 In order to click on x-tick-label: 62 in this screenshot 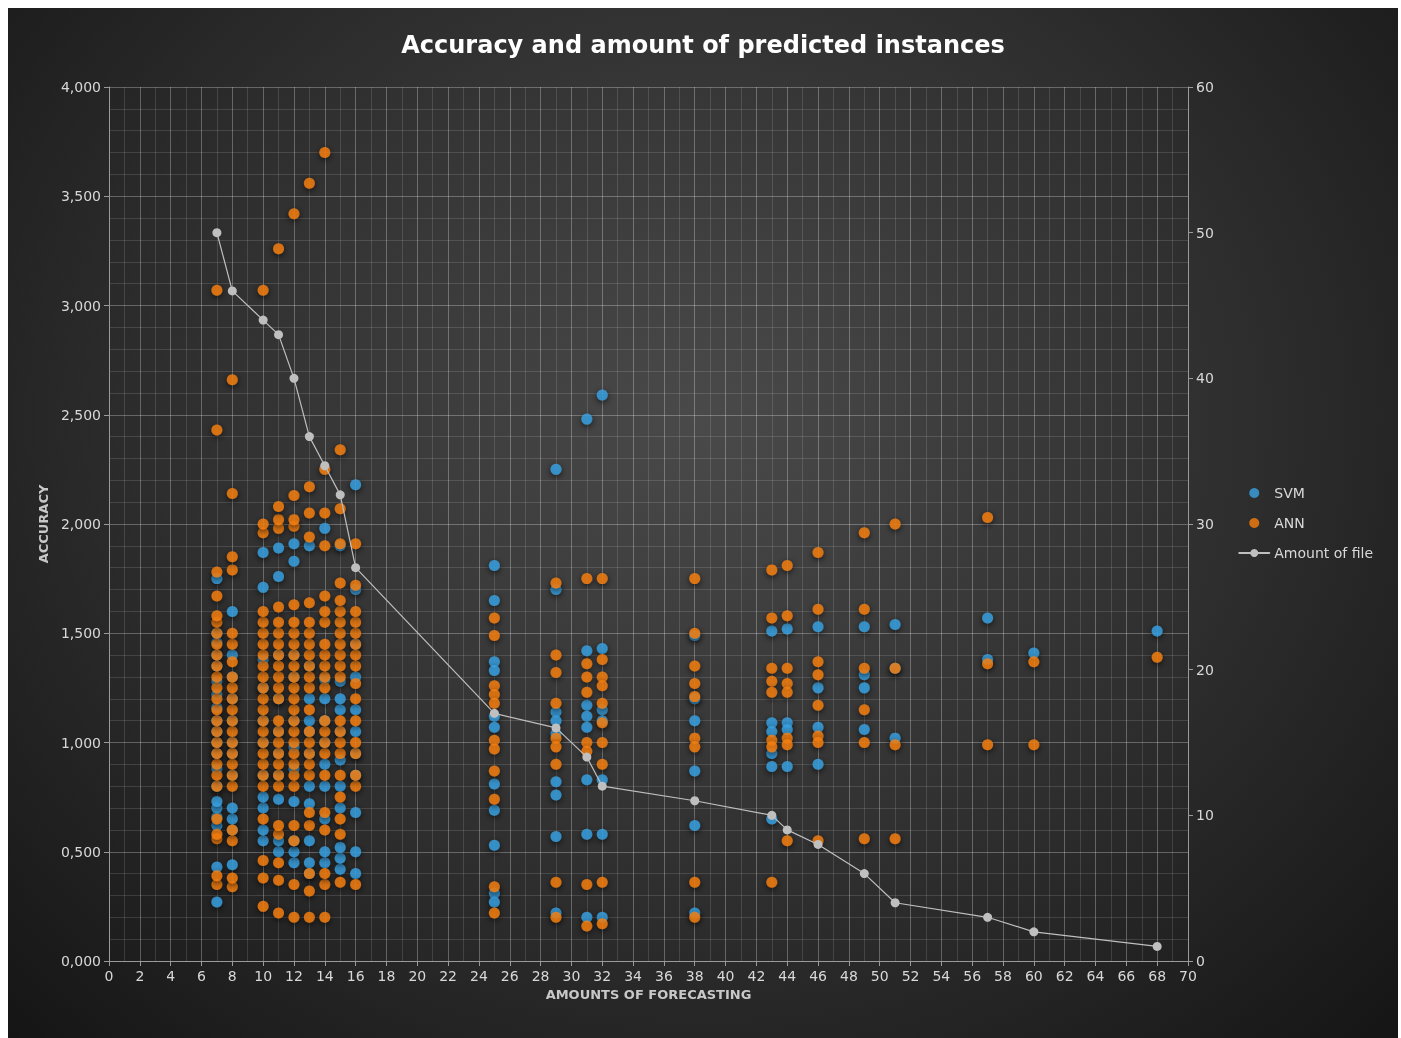, I will do `click(1064, 976)`.